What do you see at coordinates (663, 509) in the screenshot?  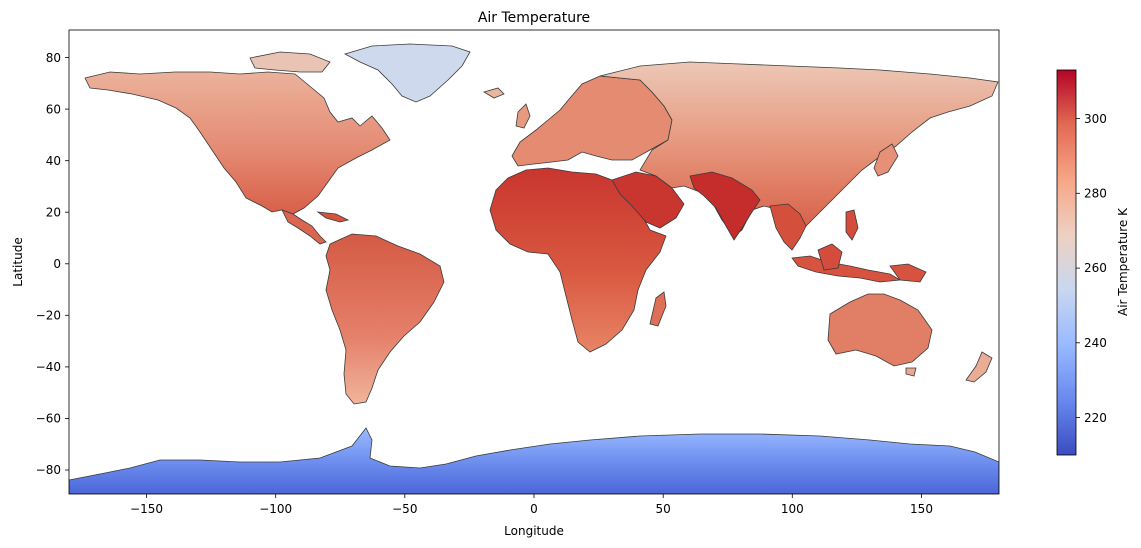 I see `x-tick-label: 50` at bounding box center [663, 509].